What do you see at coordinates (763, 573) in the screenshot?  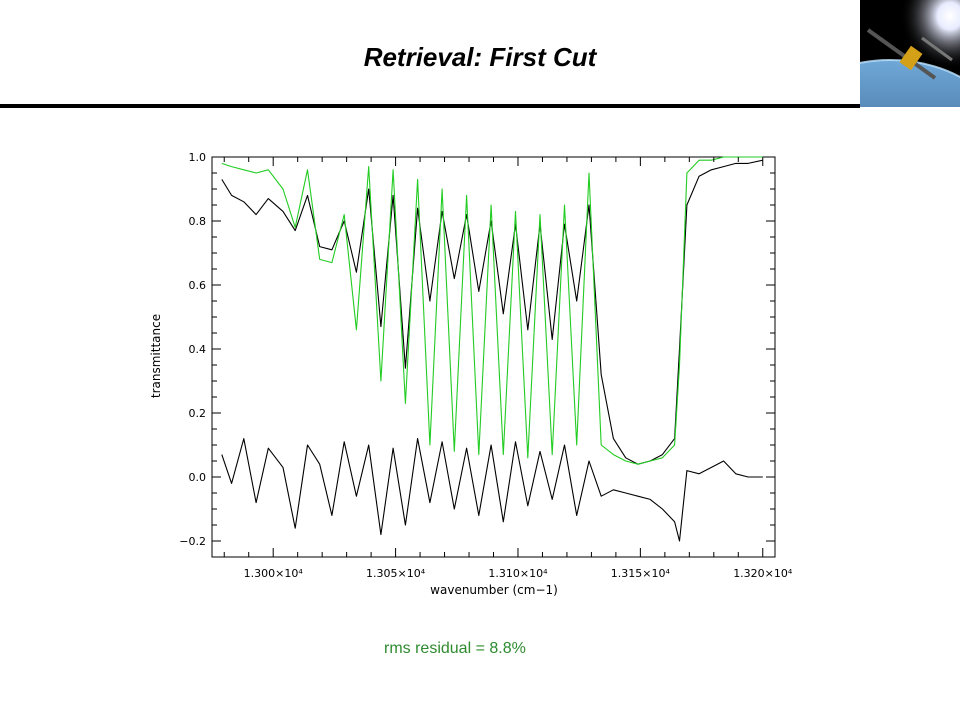 I see `x-tick-label: 1.320×10⁴` at bounding box center [763, 573].